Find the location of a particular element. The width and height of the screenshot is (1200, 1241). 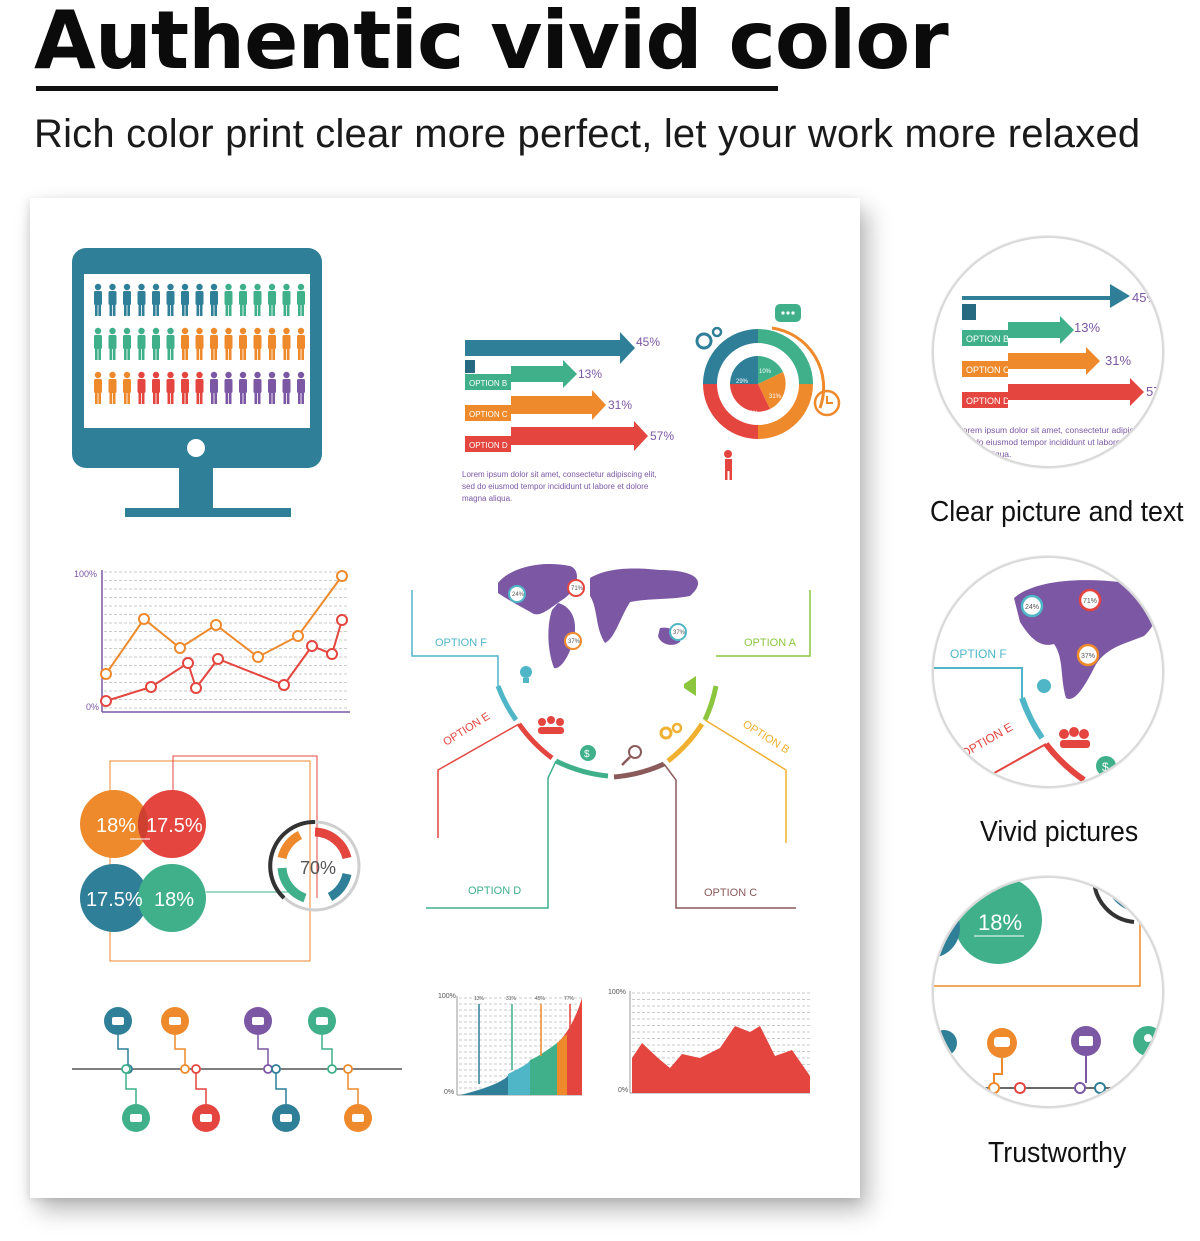

venn-infographic: 18% 17.5% 17.5% 18% 70% is located at coordinates (220, 858).